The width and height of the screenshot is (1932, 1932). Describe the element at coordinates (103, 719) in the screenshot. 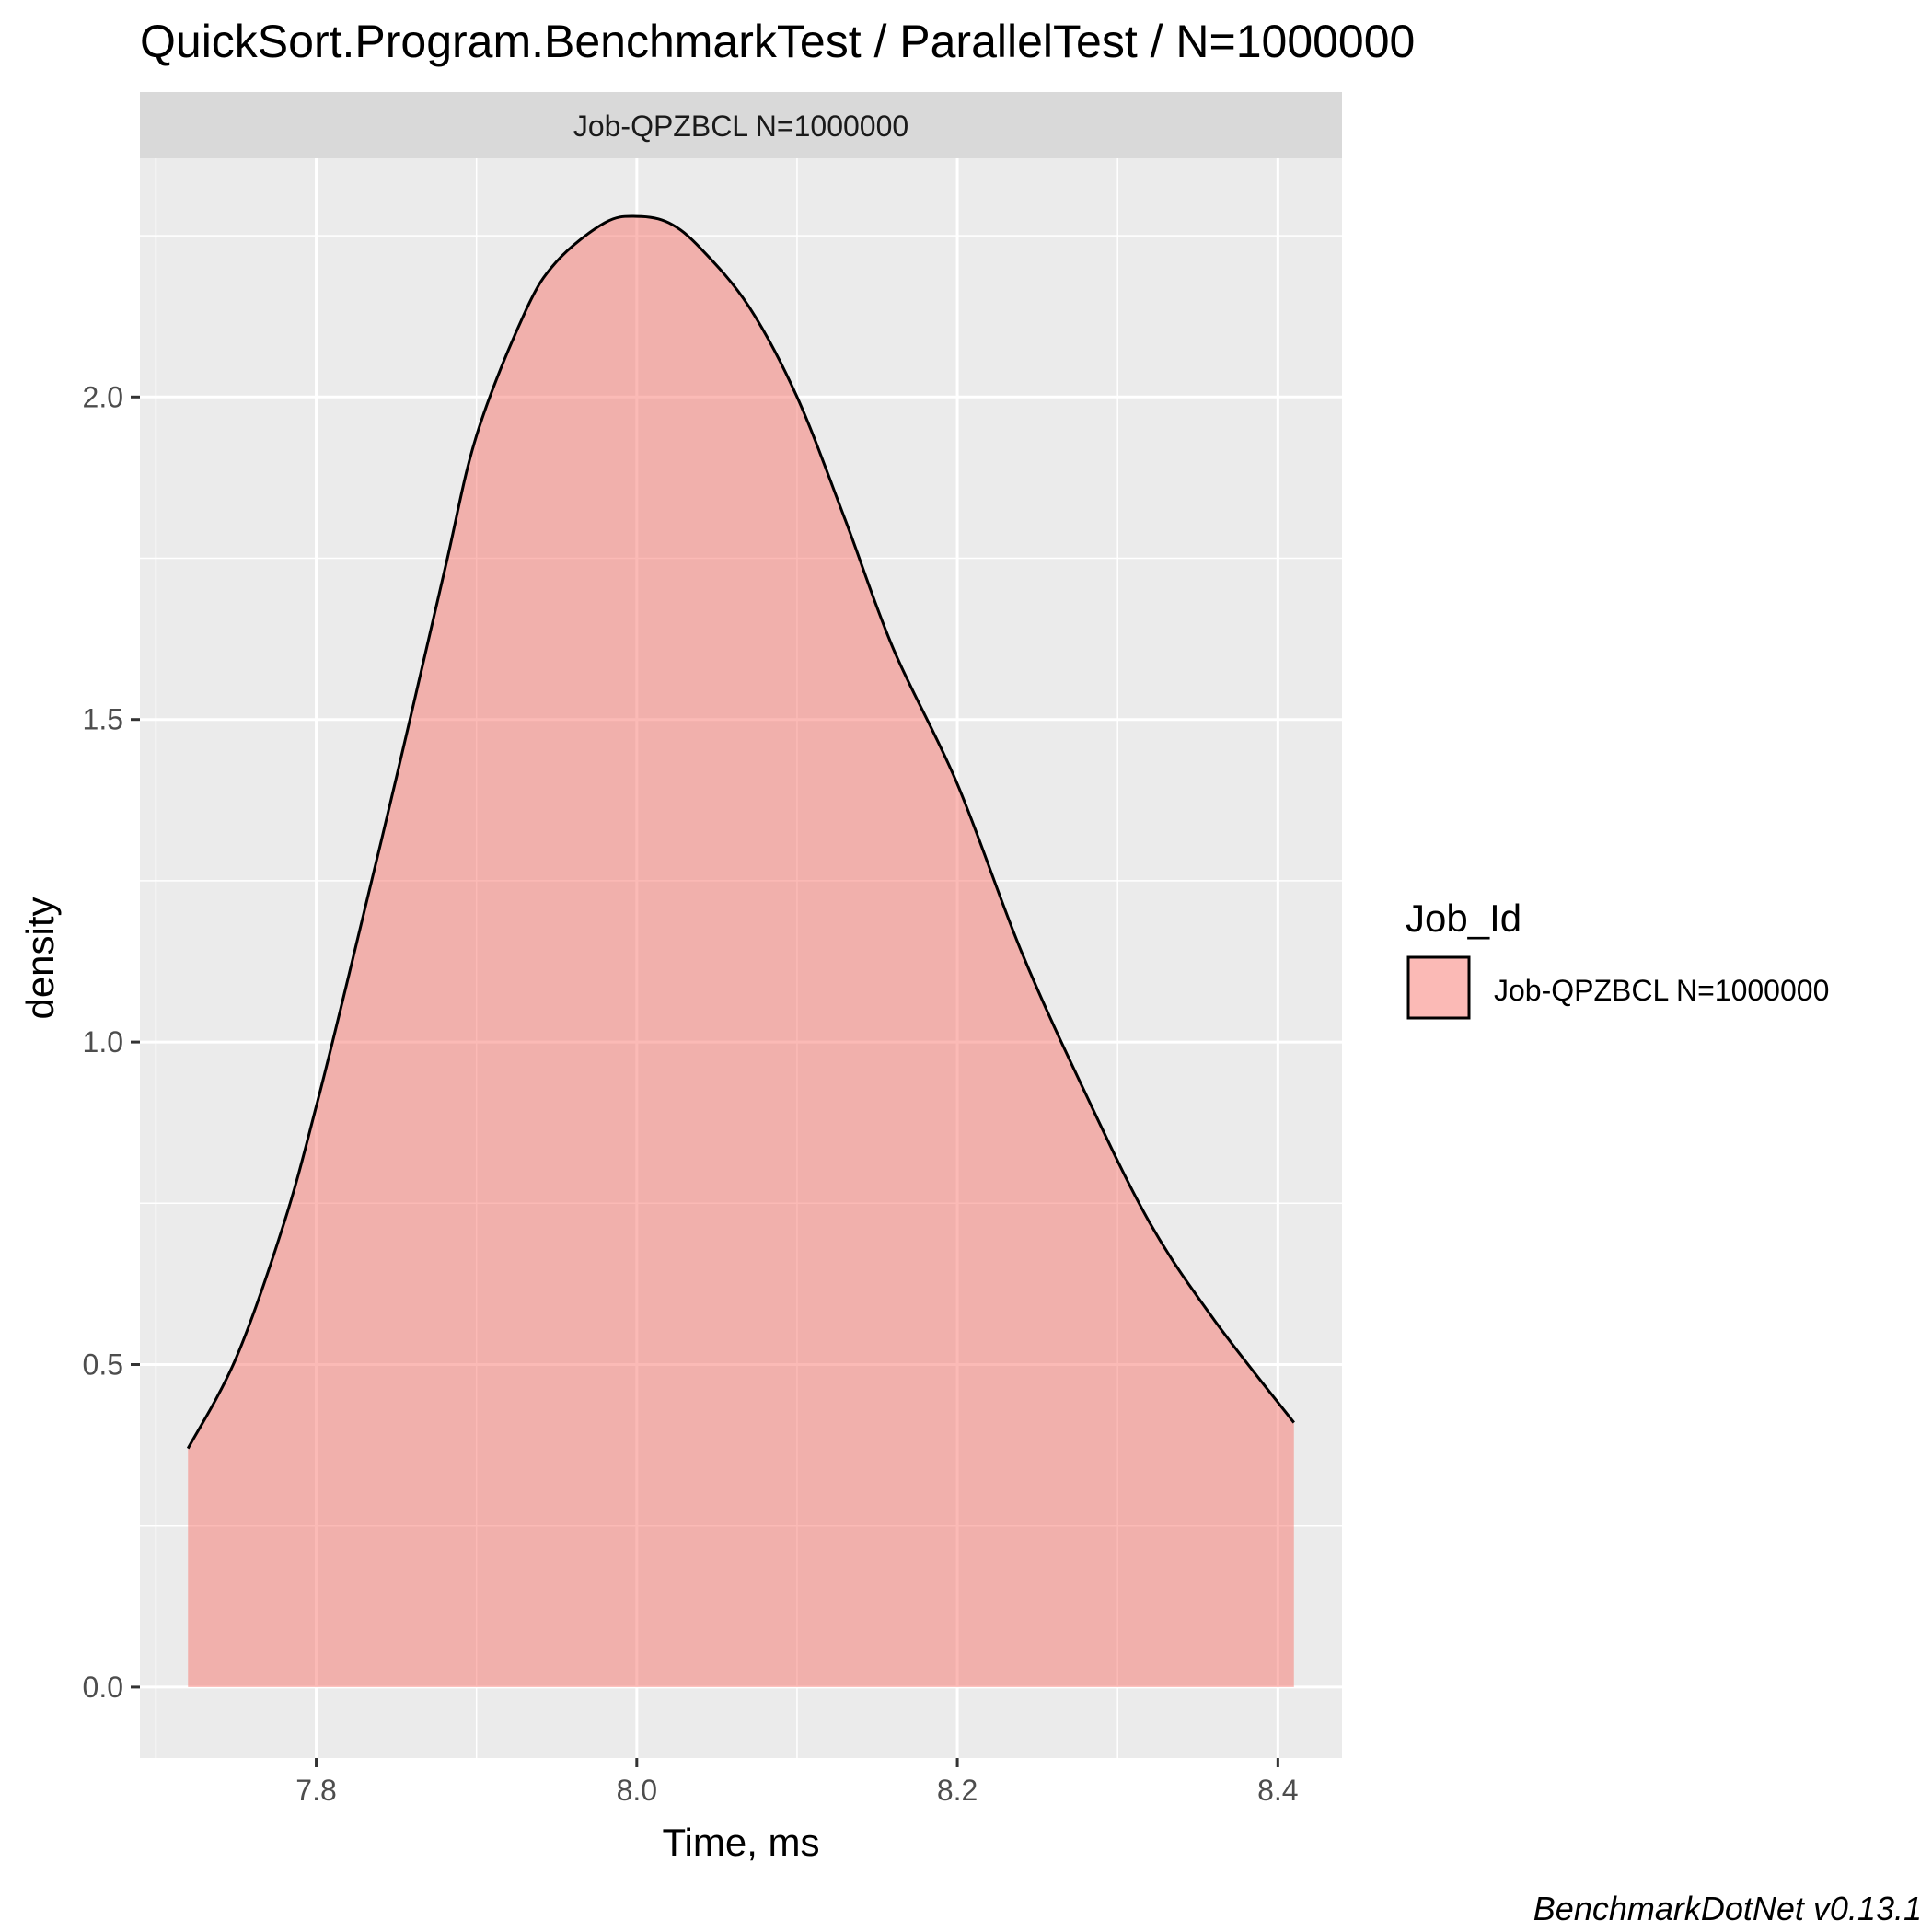

I see `y-tick-label: 1.5` at that location.